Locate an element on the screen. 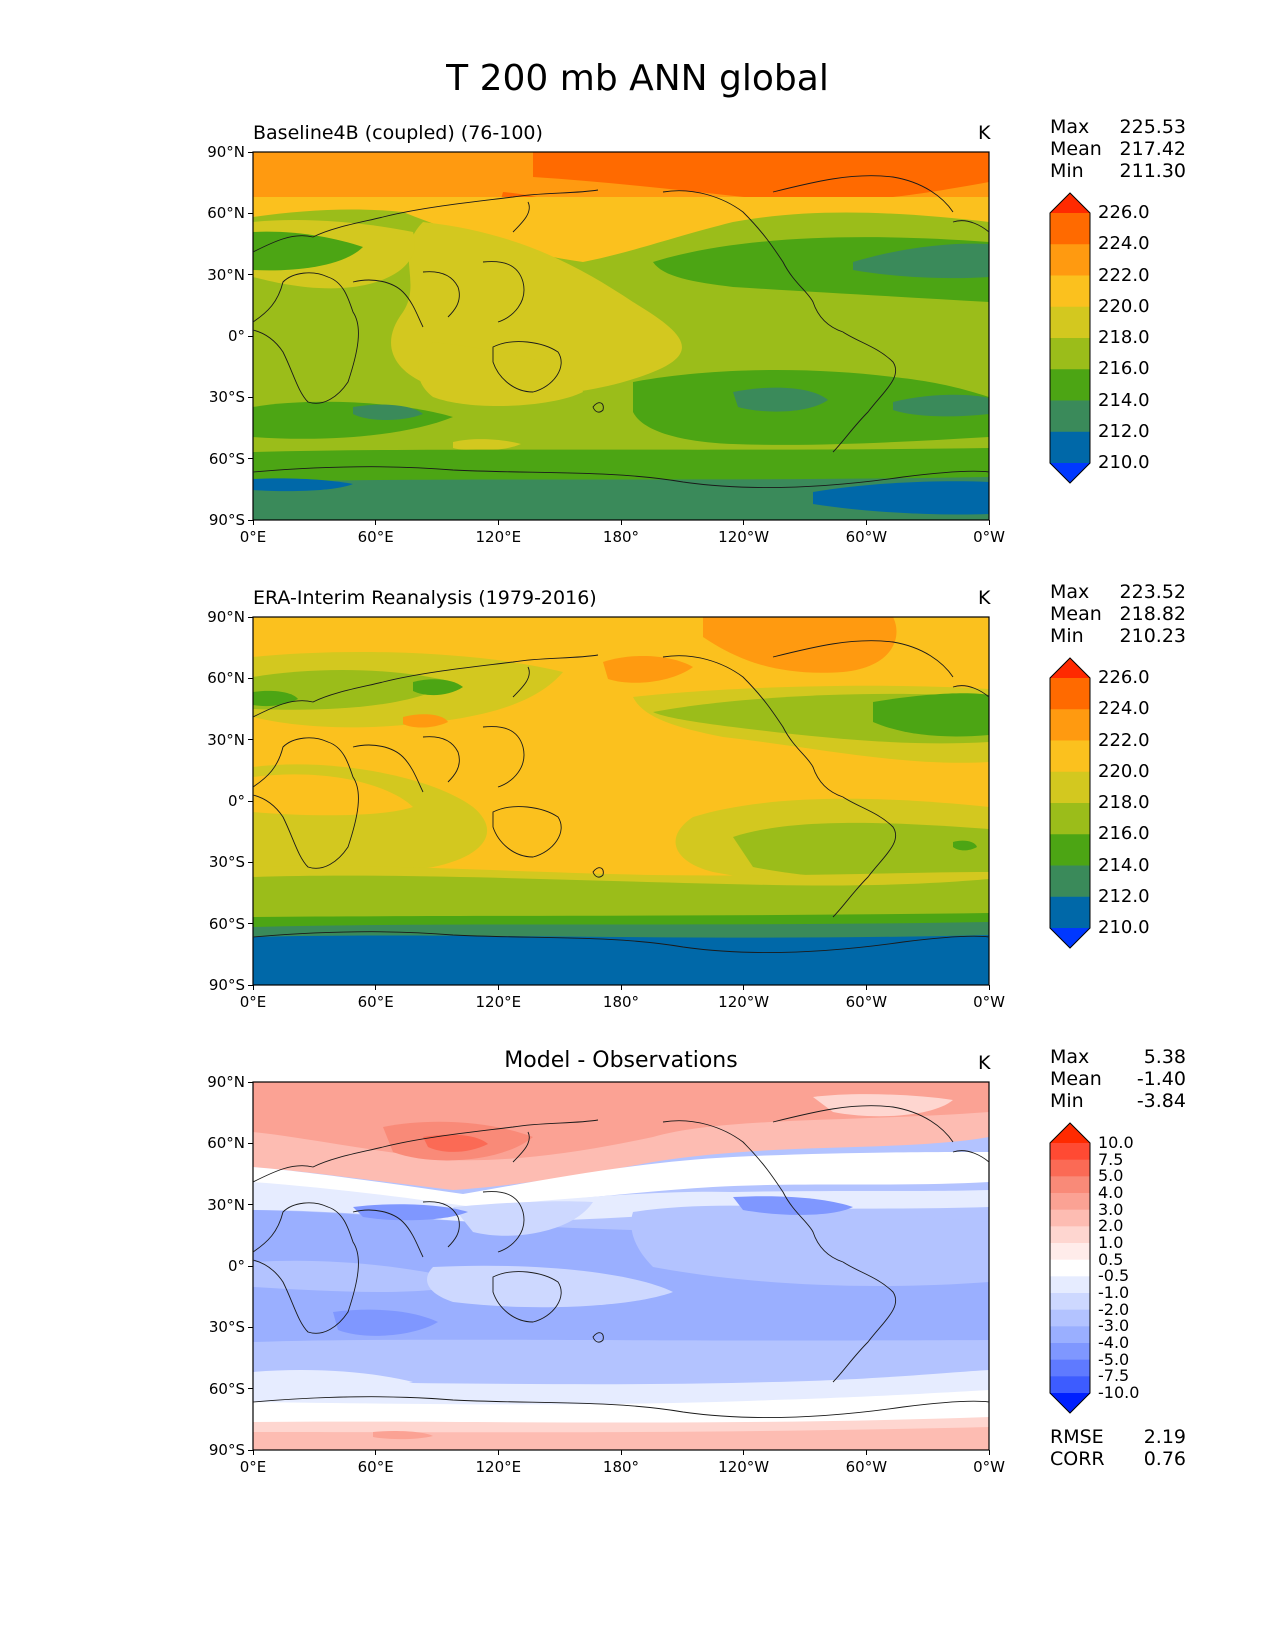 This screenshot has height=1650, width=1275. colorbar-label: 5.0 is located at coordinates (1111, 1176).